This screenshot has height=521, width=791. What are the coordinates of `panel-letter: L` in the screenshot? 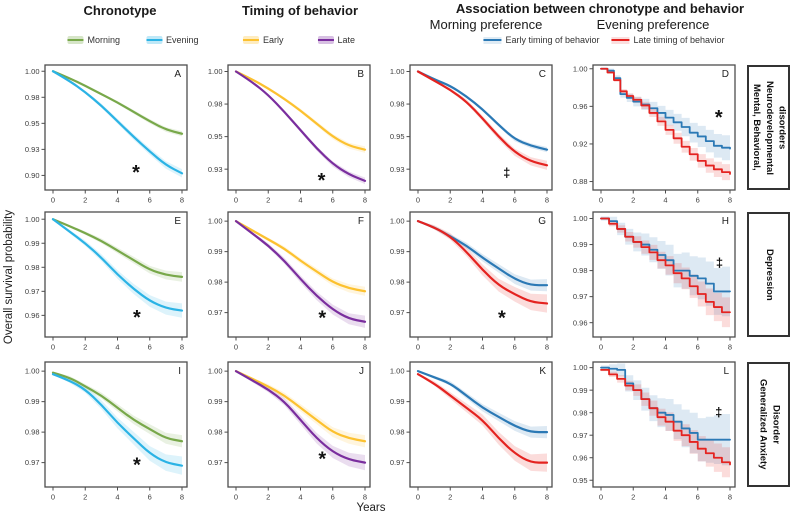 It's located at (726, 371).